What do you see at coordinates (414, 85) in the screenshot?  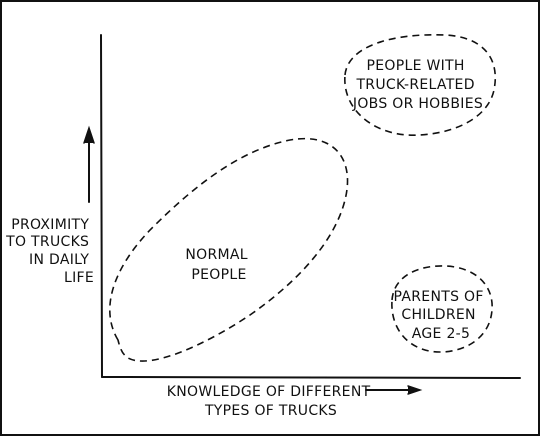 I see `truck-jobs-label-line: TRUCK-RELATED` at bounding box center [414, 85].